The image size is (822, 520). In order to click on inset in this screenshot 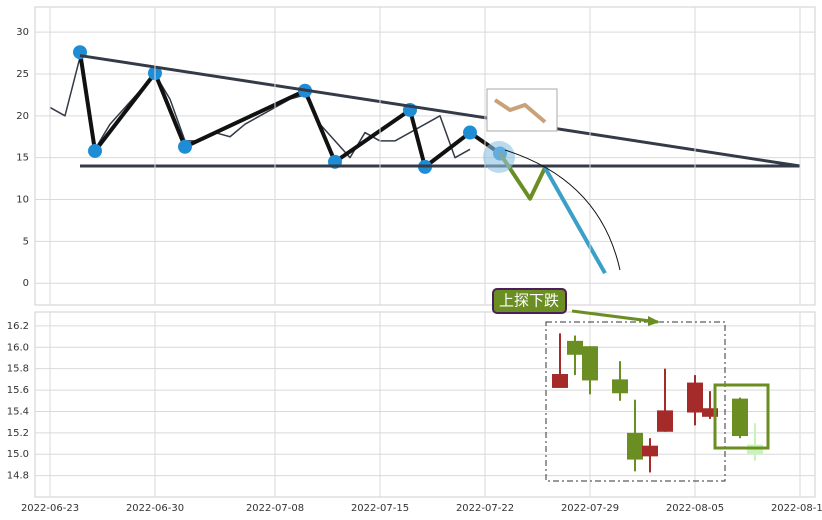, I will do `click(522, 110)`.